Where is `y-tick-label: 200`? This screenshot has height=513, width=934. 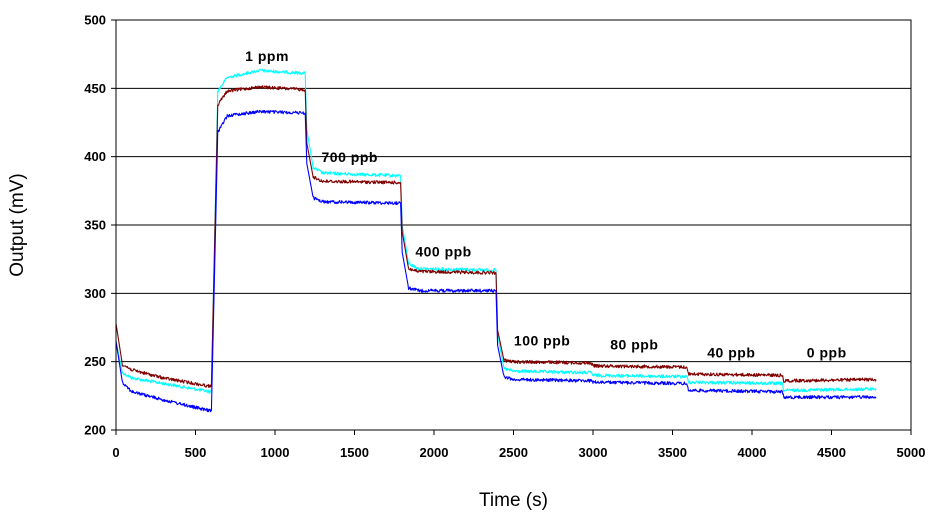
y-tick-label: 200 is located at coordinates (95, 430).